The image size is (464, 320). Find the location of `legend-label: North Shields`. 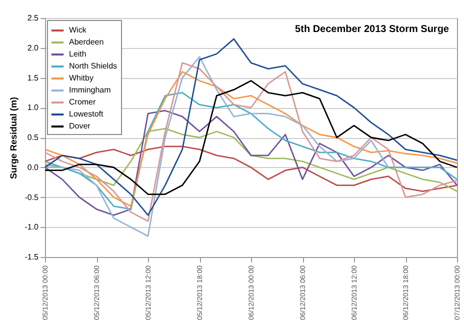

legend-label: North Shields is located at coordinates (93, 66).